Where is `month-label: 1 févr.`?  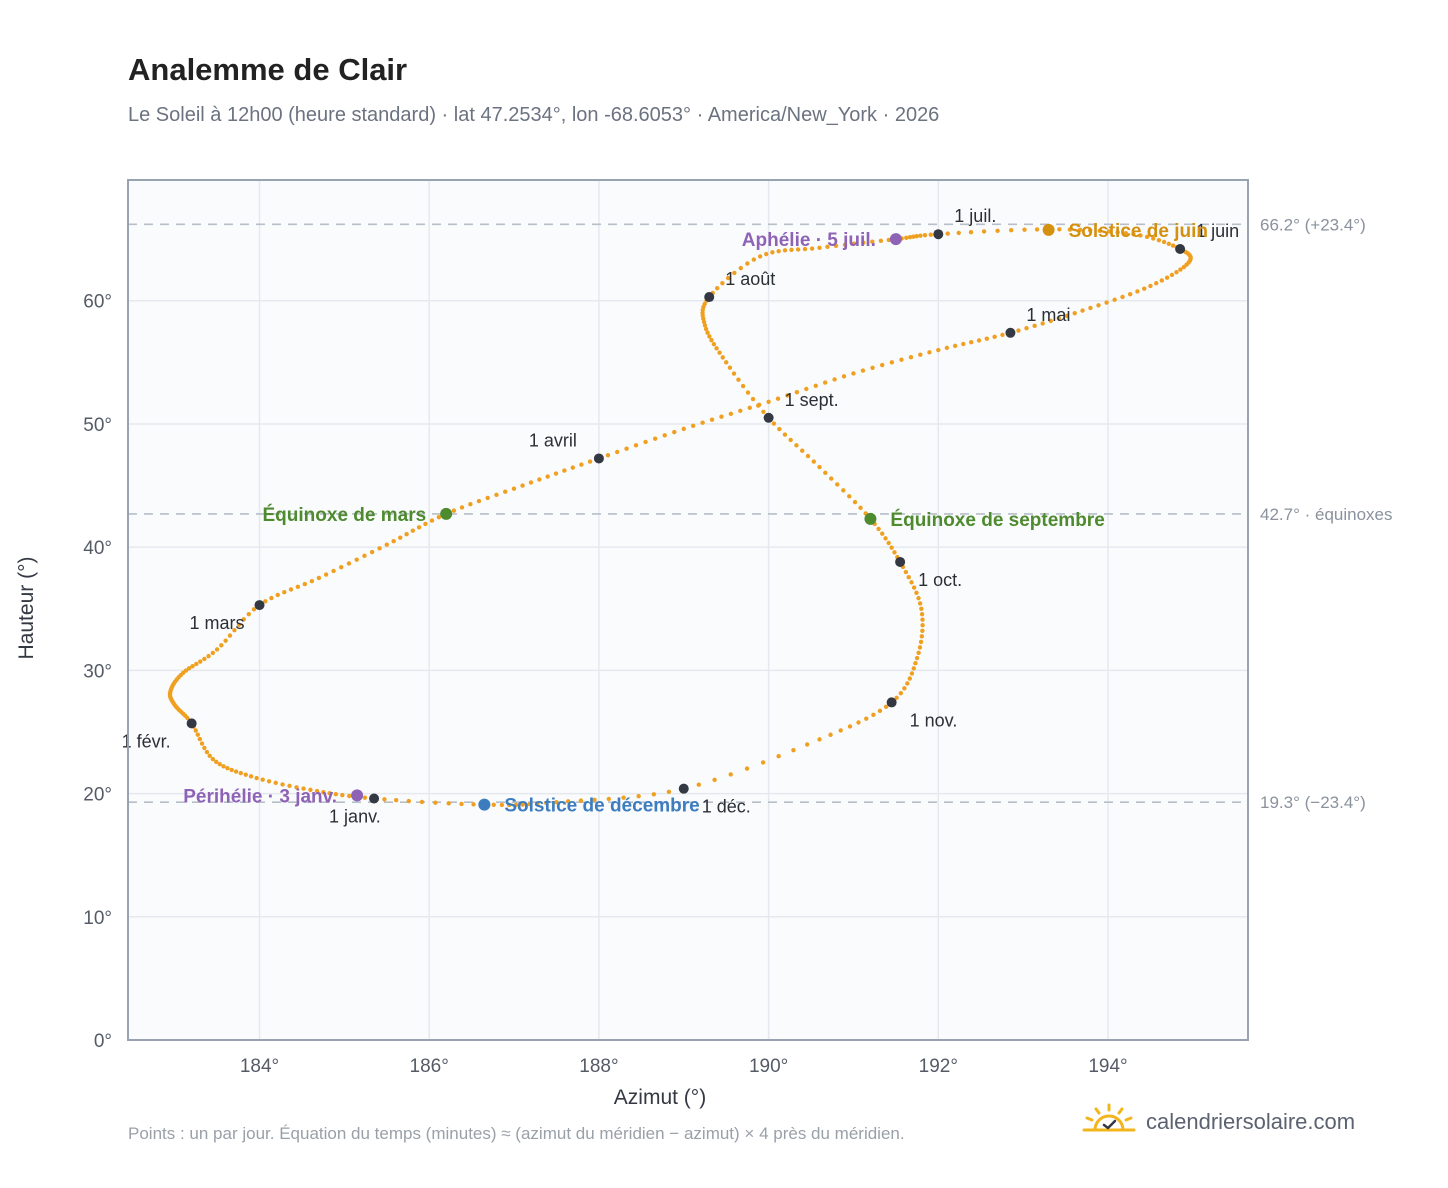 month-label: 1 févr. is located at coordinates (146, 741).